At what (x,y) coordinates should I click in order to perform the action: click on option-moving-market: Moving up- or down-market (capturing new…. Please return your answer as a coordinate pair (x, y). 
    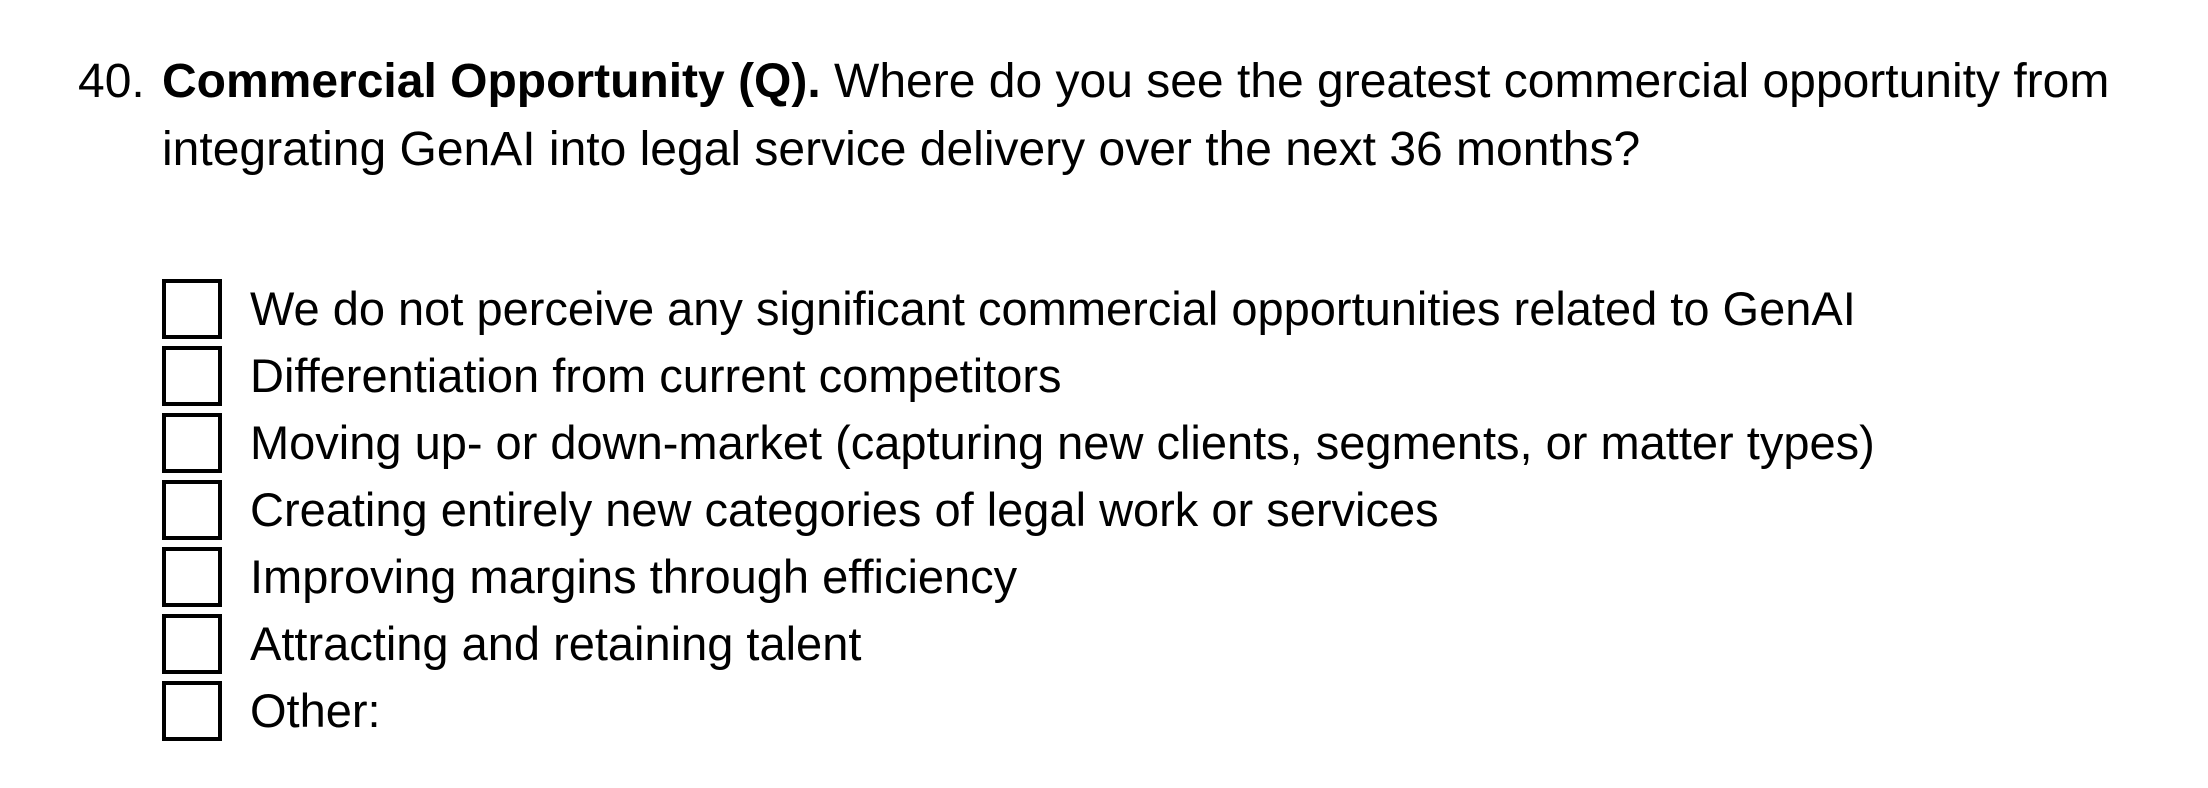
    Looking at the image, I should click on (1018, 442).